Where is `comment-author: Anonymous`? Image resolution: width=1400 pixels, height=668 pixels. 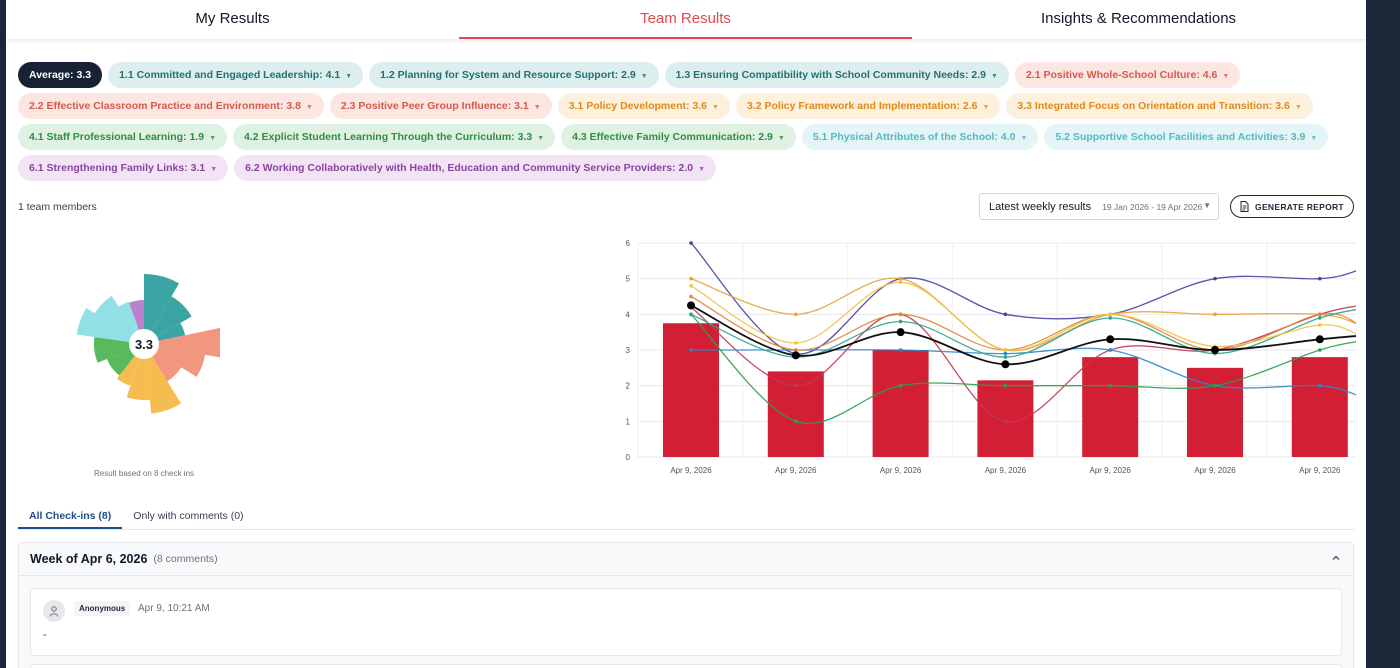 comment-author: Anonymous is located at coordinates (102, 608).